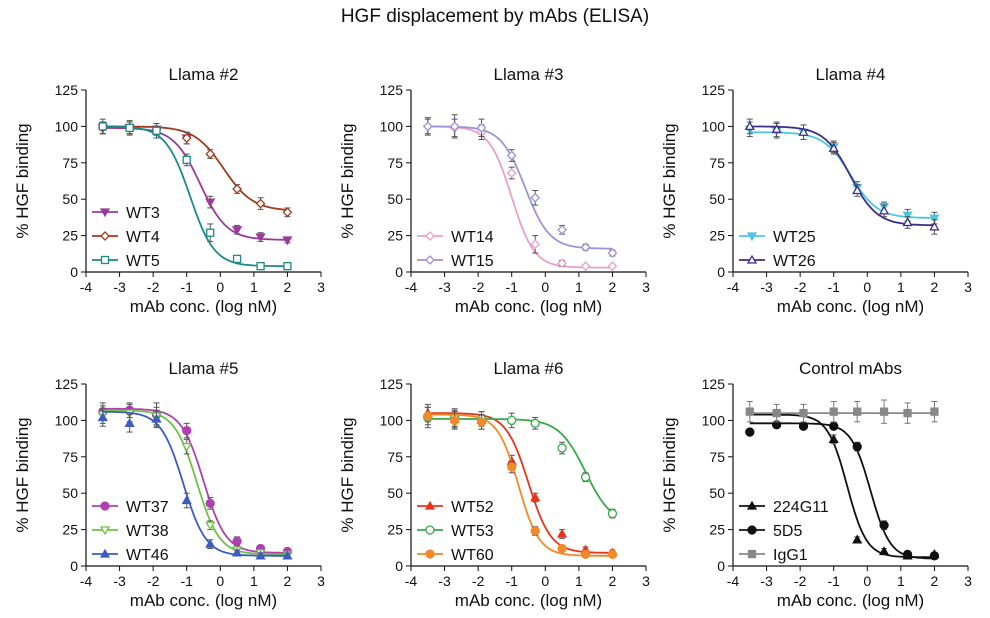 This screenshot has height=618, width=990. Describe the element at coordinates (790, 555) in the screenshot. I see `legend-label: IgG1` at that location.